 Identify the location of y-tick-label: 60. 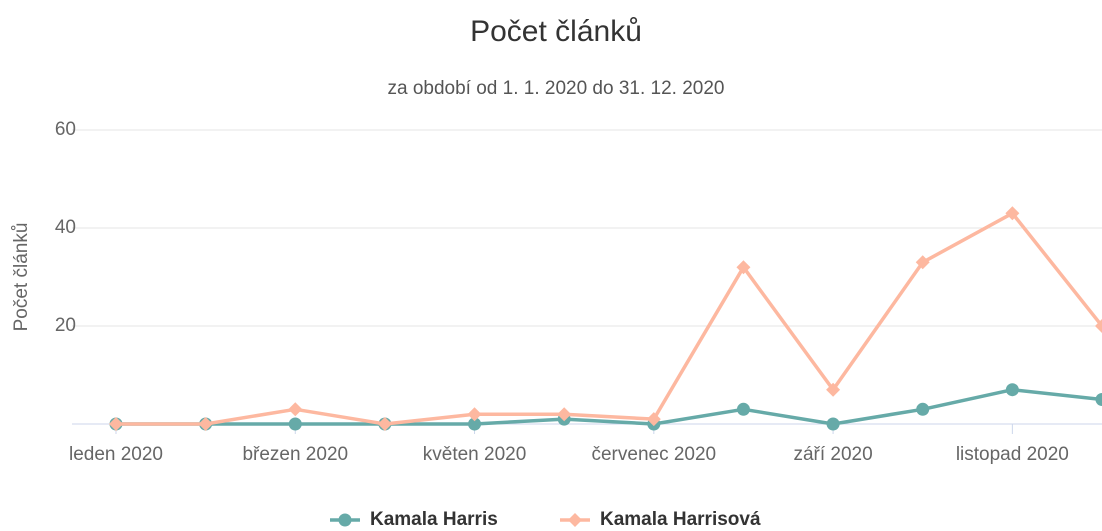
(65, 129).